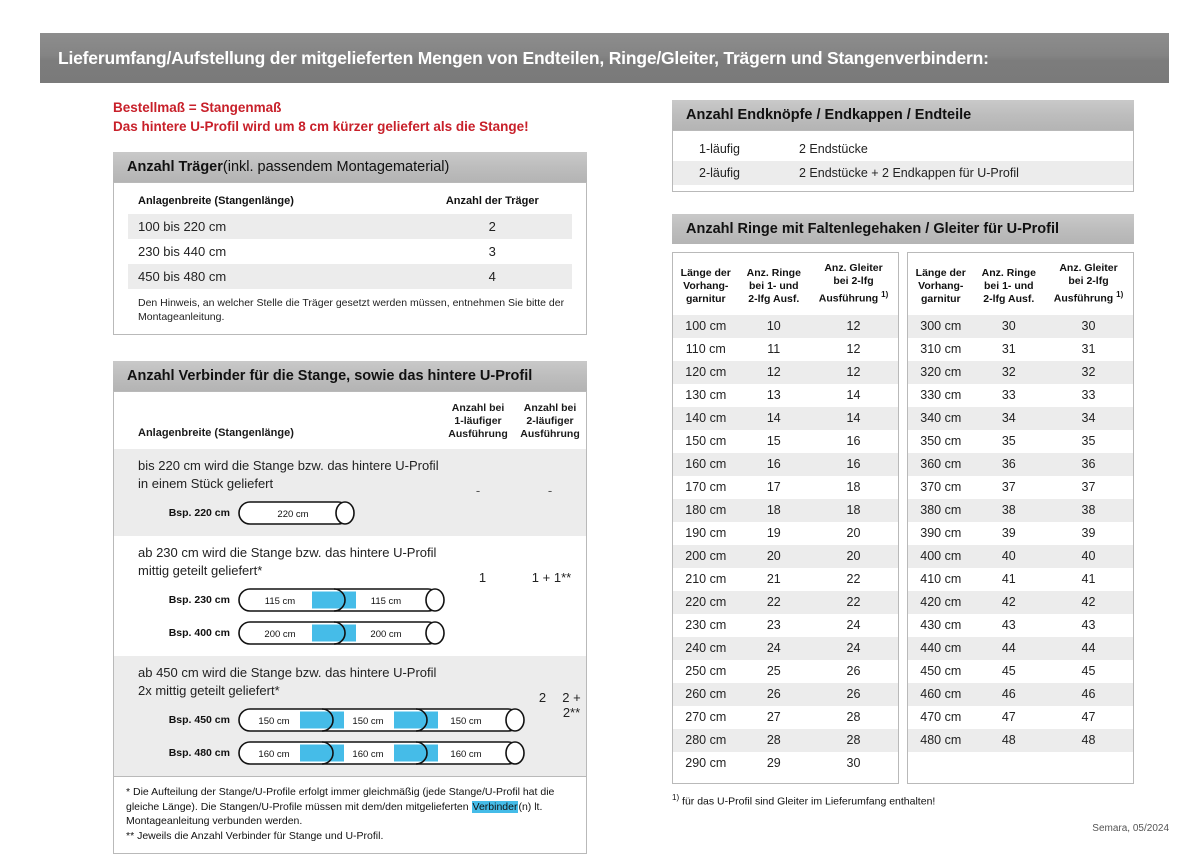 The width and height of the screenshot is (1200, 854). I want to click on table-row: 1-läufig 2 Endstücke, so click(903, 149).